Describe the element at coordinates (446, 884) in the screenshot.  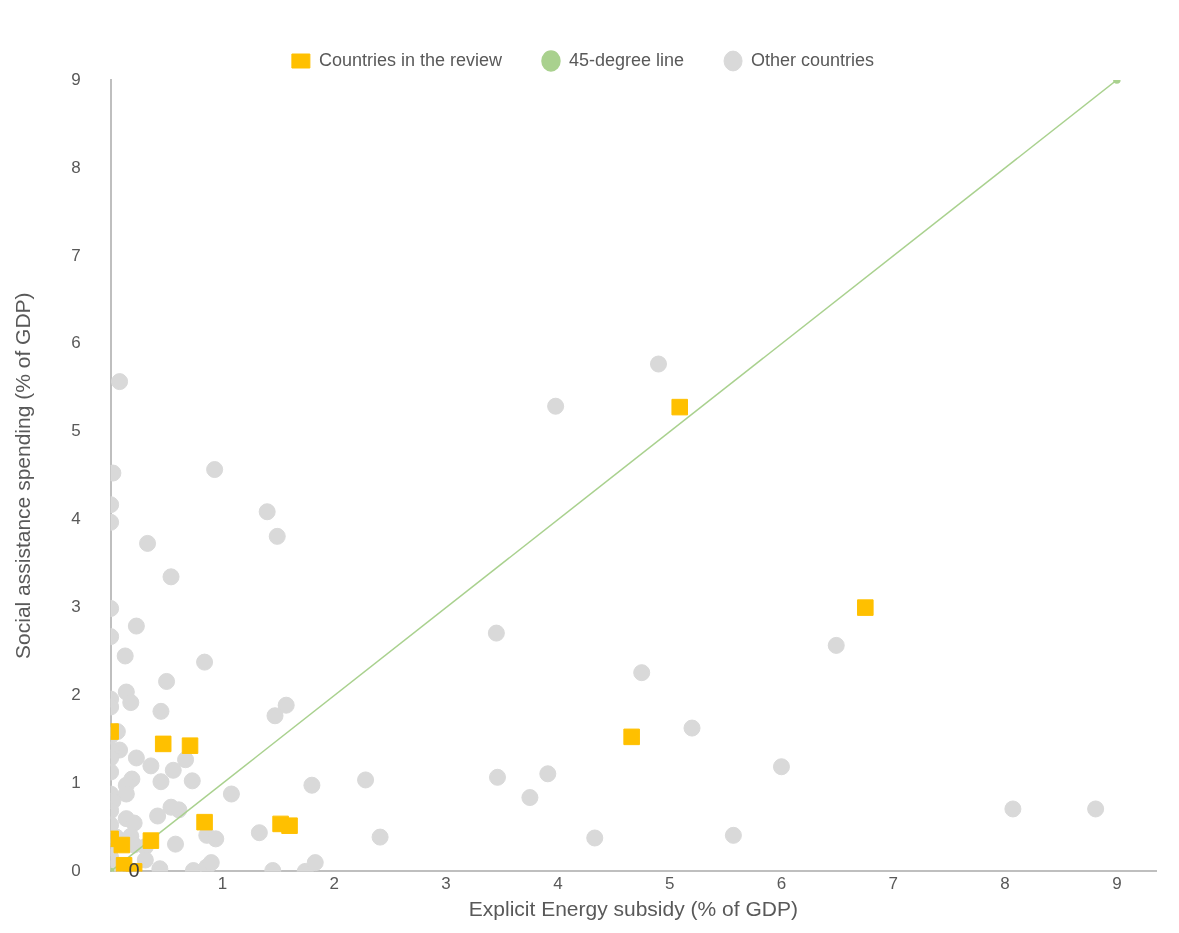
I see `x-tick-label: 3` at that location.